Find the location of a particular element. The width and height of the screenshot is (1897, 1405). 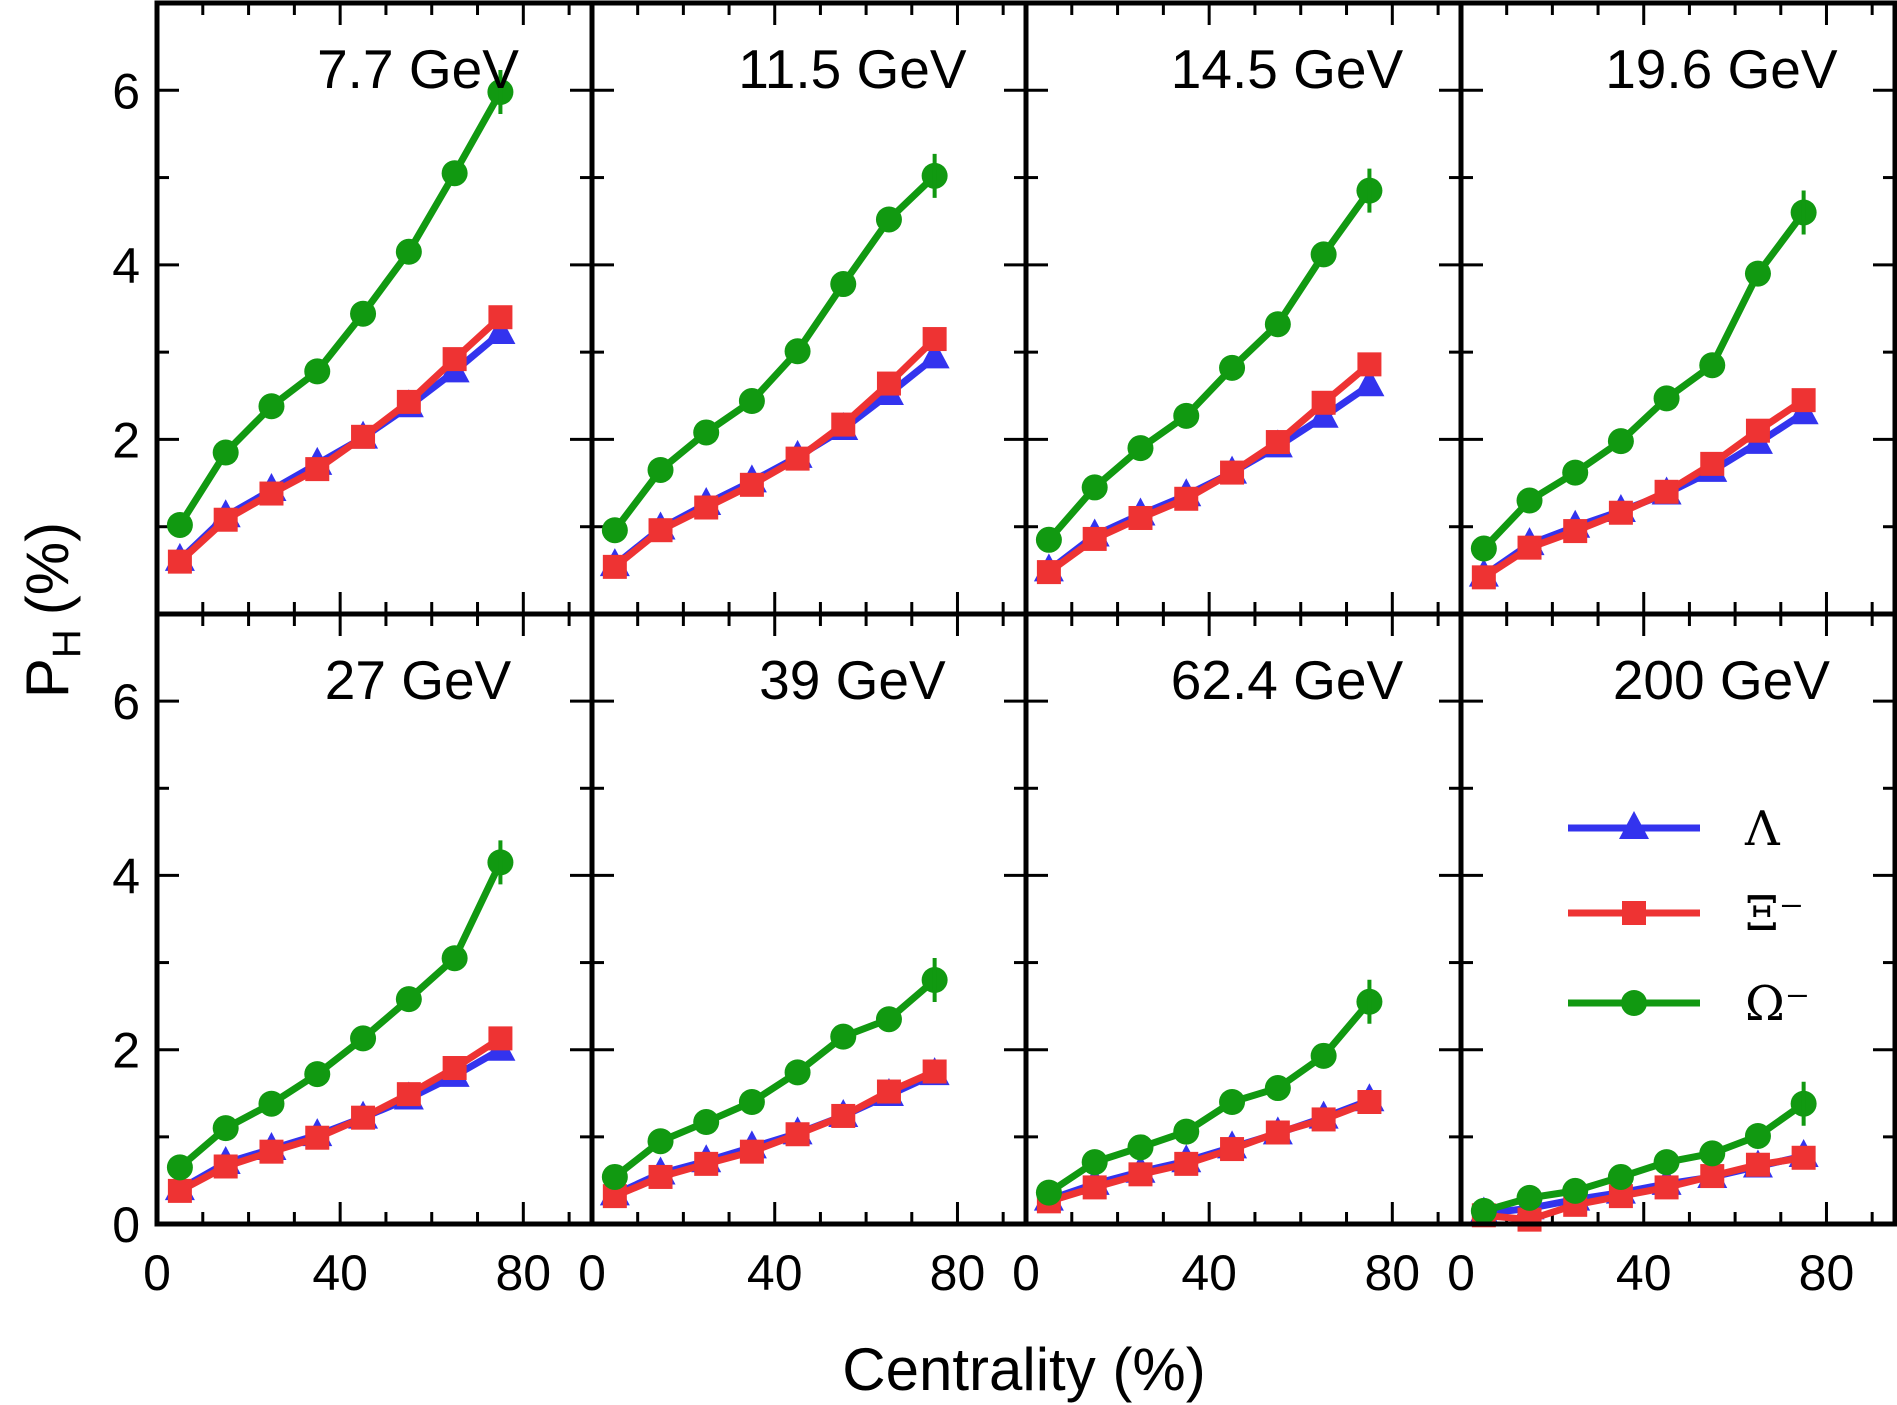

legend: Λ Ξ⁻ Ω⁻ is located at coordinates (1689, 916).